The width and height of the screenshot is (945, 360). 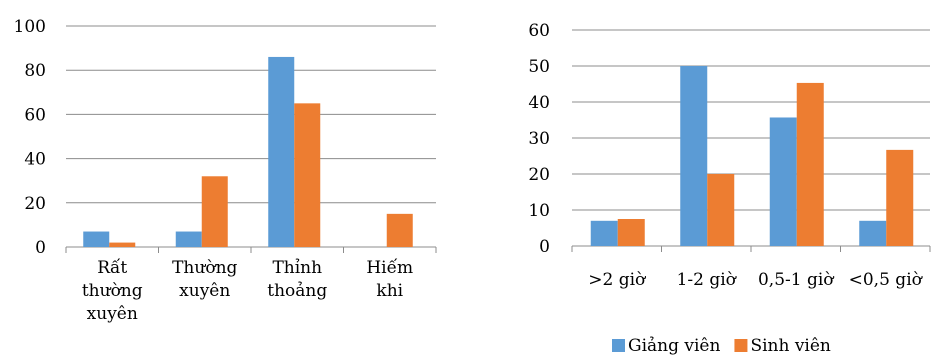 What do you see at coordinates (796, 280) in the screenshot?
I see `category-label-1-2-0: 0,5-1 giờ` at bounding box center [796, 280].